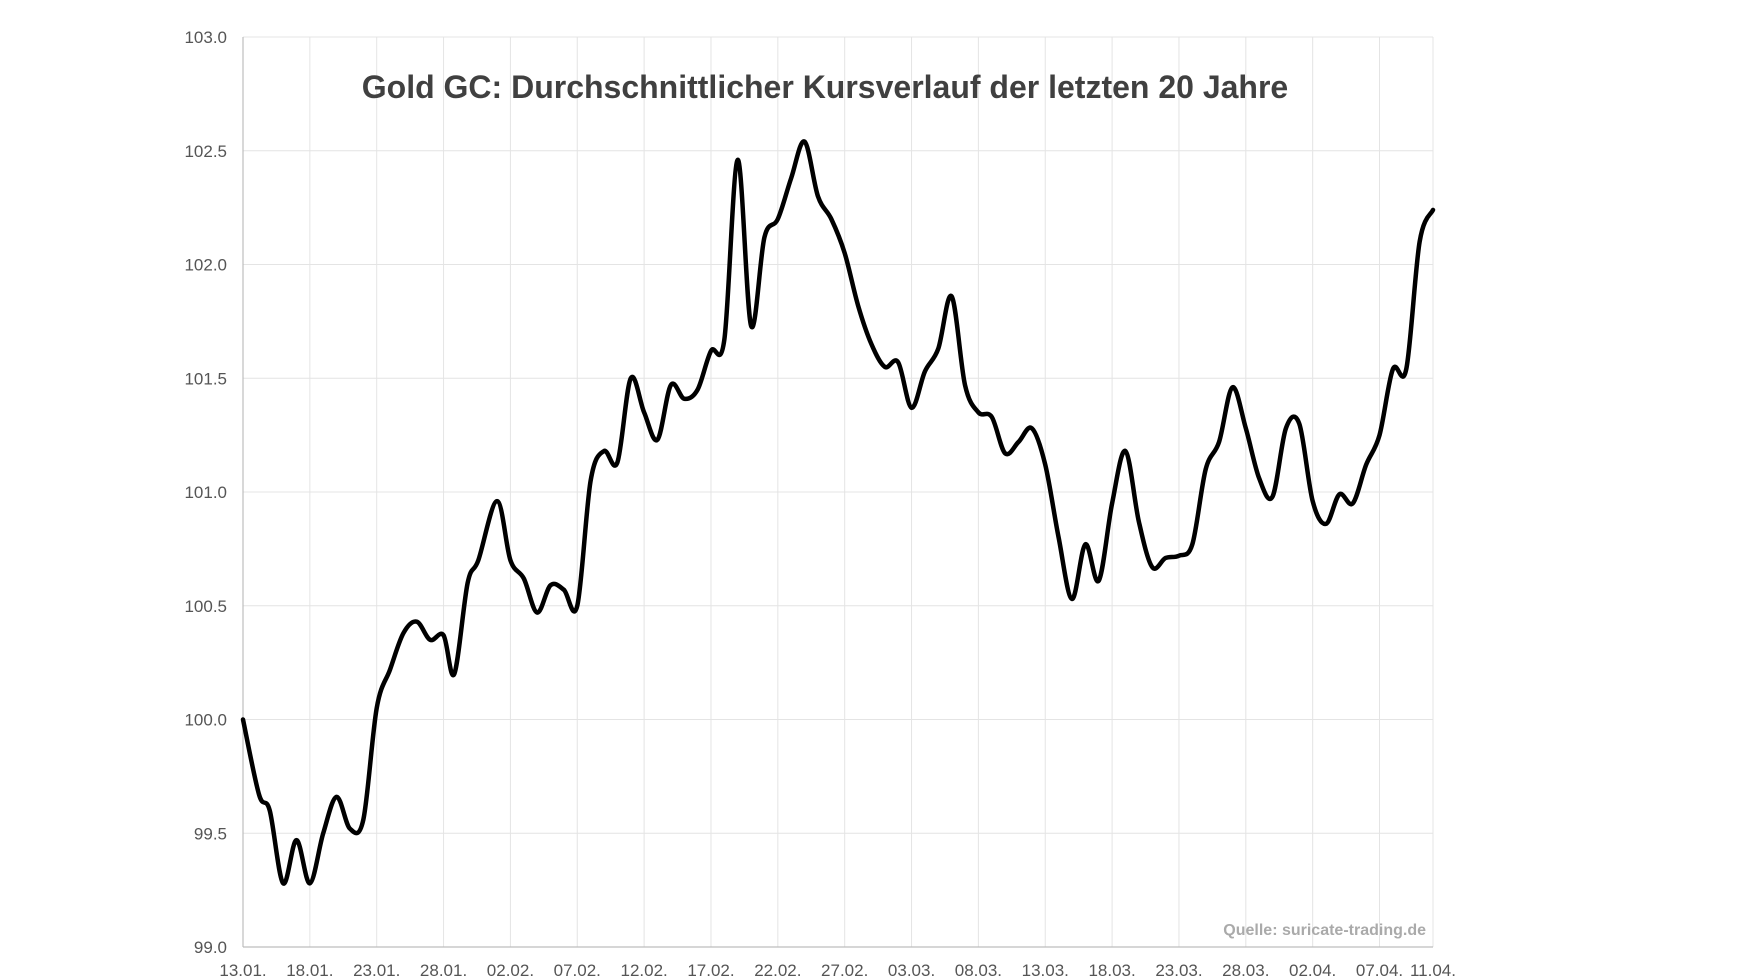 The image size is (1741, 980). What do you see at coordinates (1324, 930) in the screenshot?
I see `source-label: Quelle: suricate-trading.de` at bounding box center [1324, 930].